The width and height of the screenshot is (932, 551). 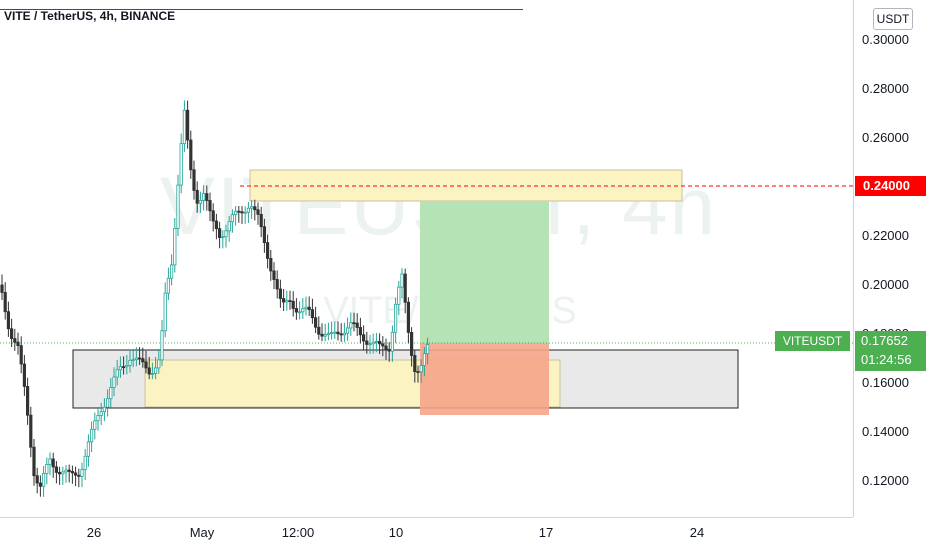 I want to click on price-tick: 0.22000, so click(x=885, y=235).